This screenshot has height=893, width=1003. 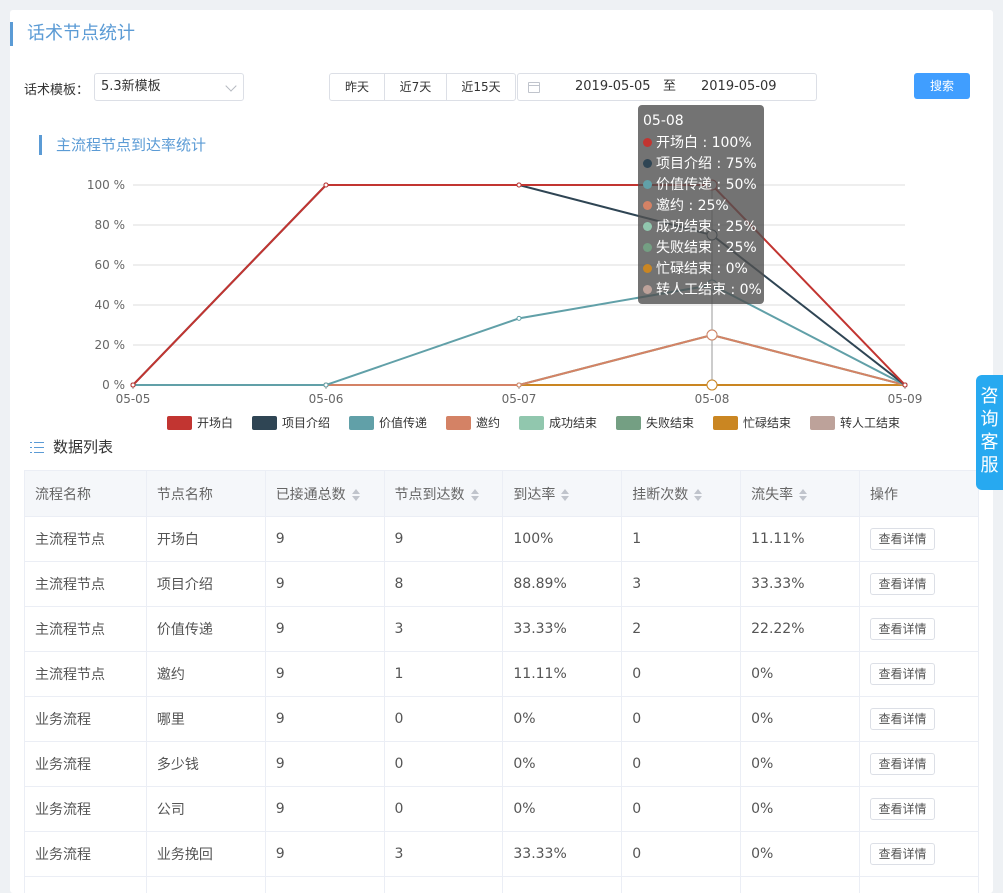 I want to click on x-tick-label: 05-09, so click(x=905, y=399).